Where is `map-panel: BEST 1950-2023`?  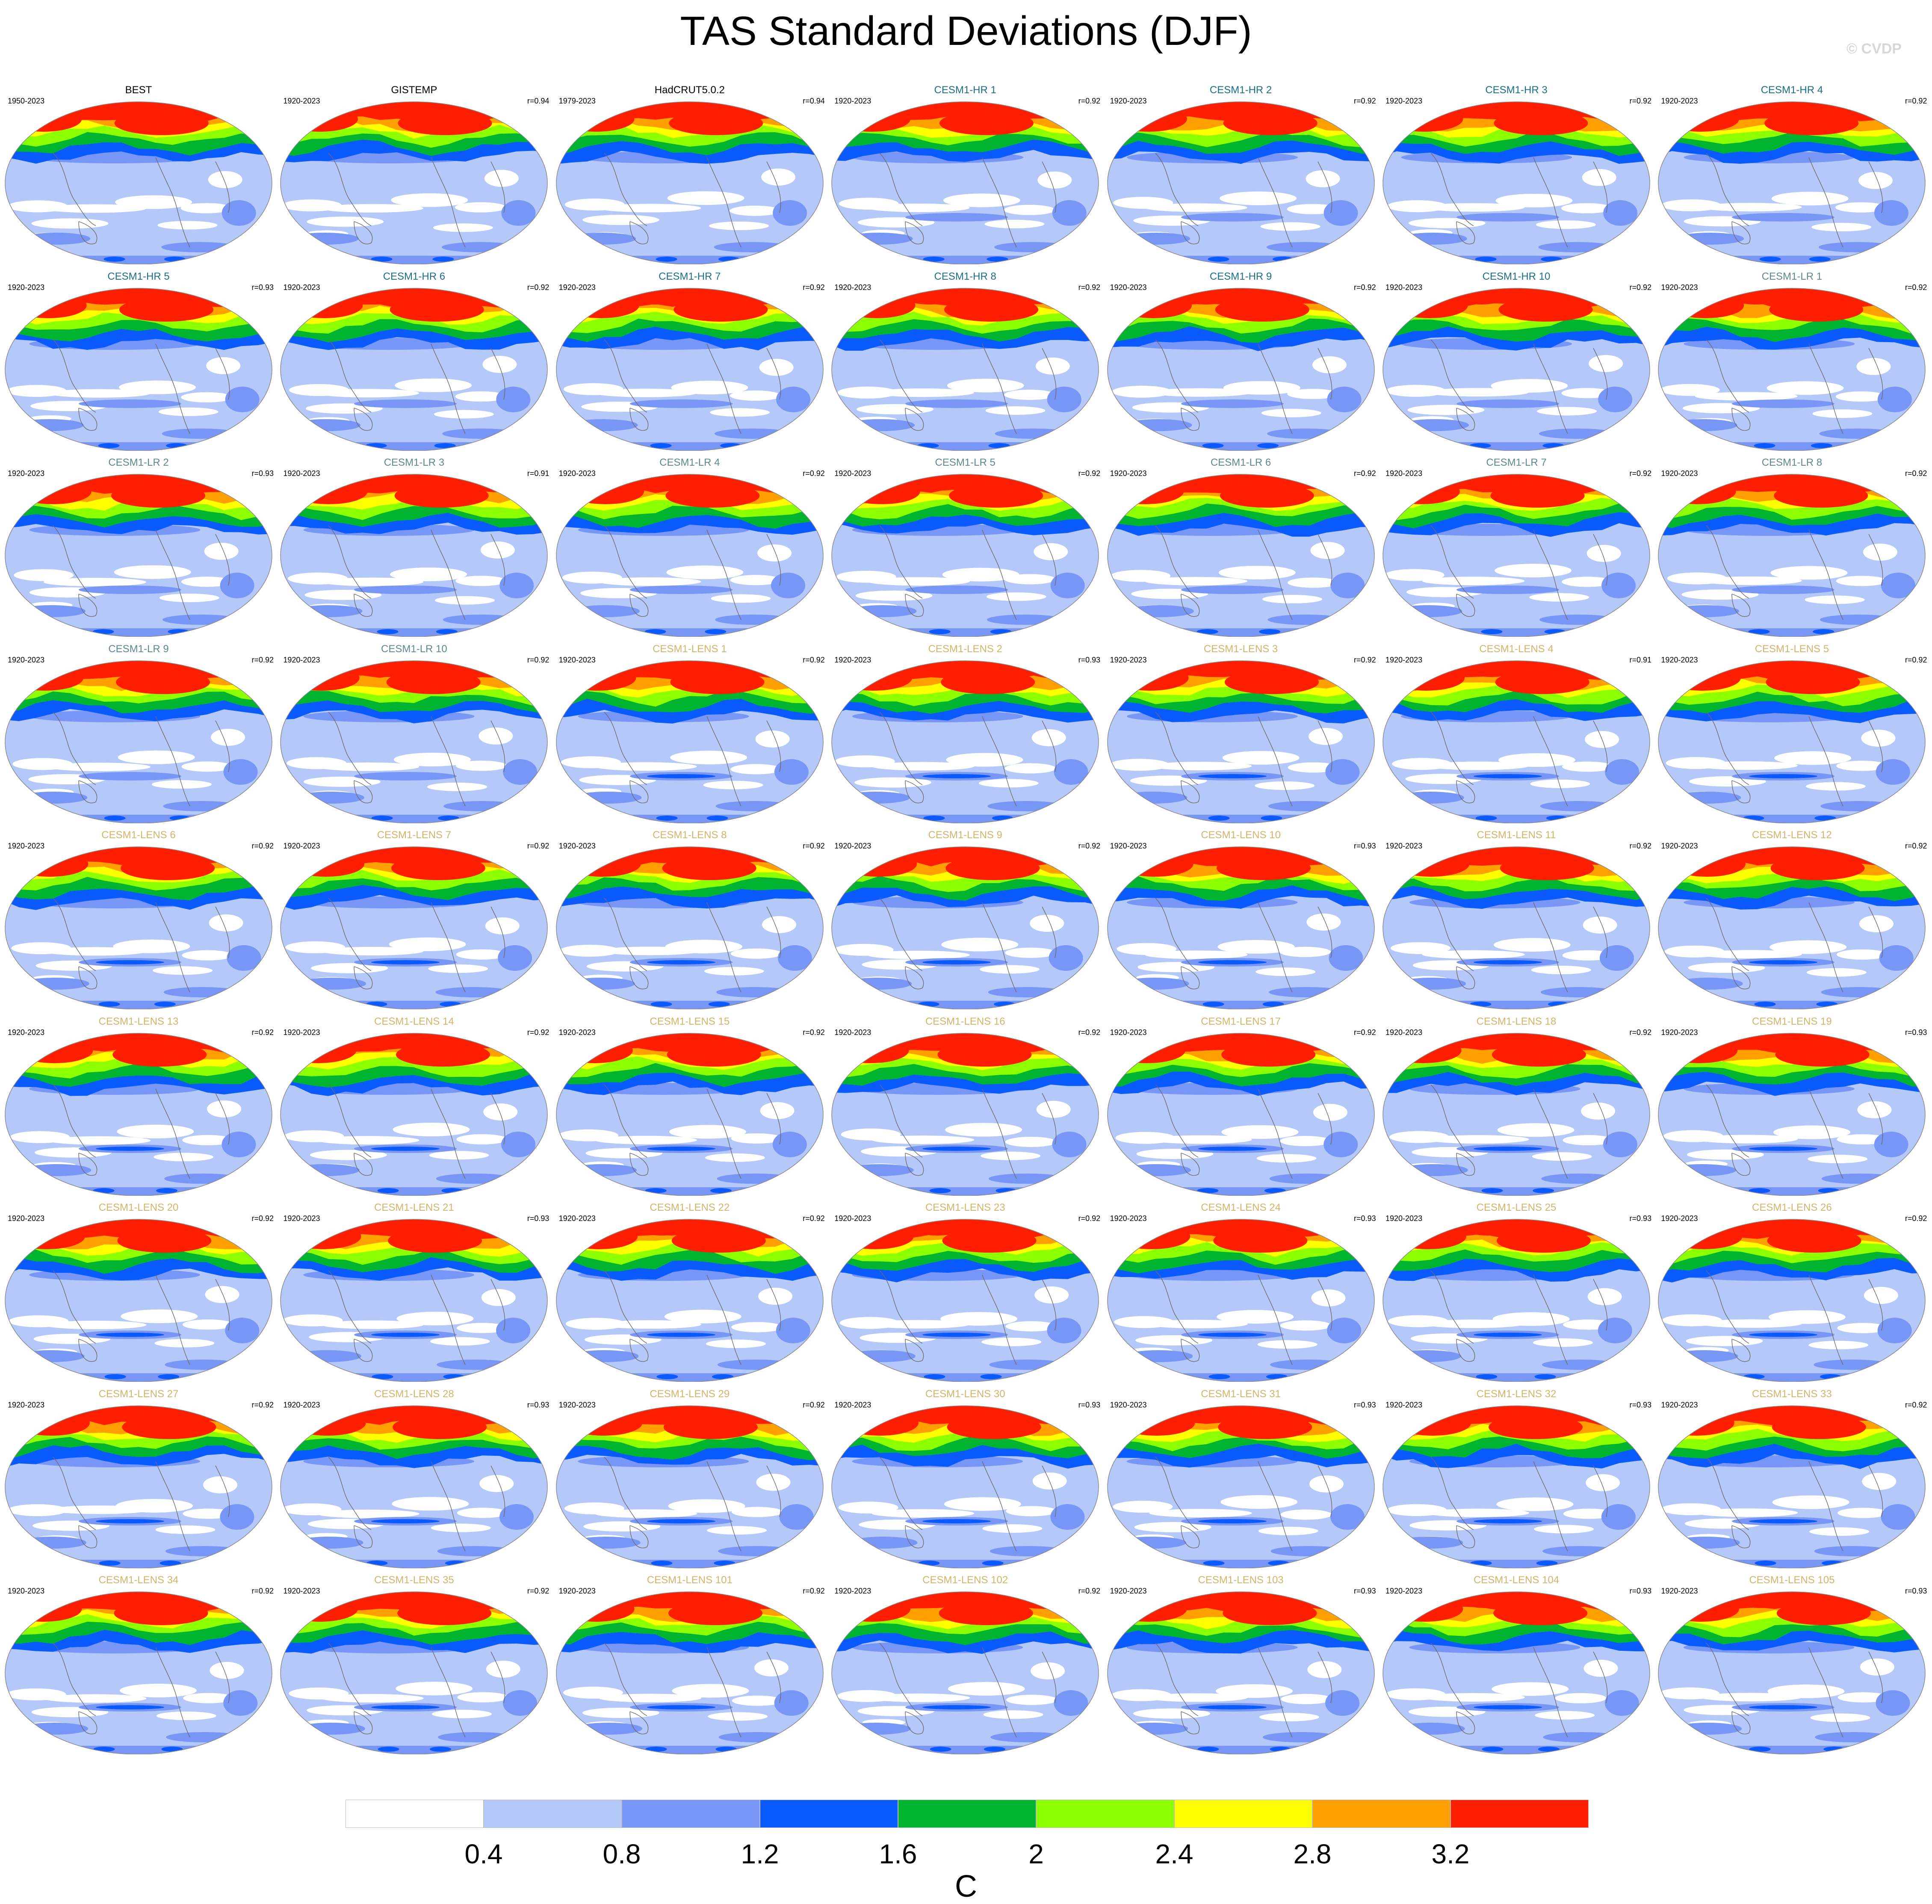 map-panel: BEST 1950-2023 is located at coordinates (138, 175).